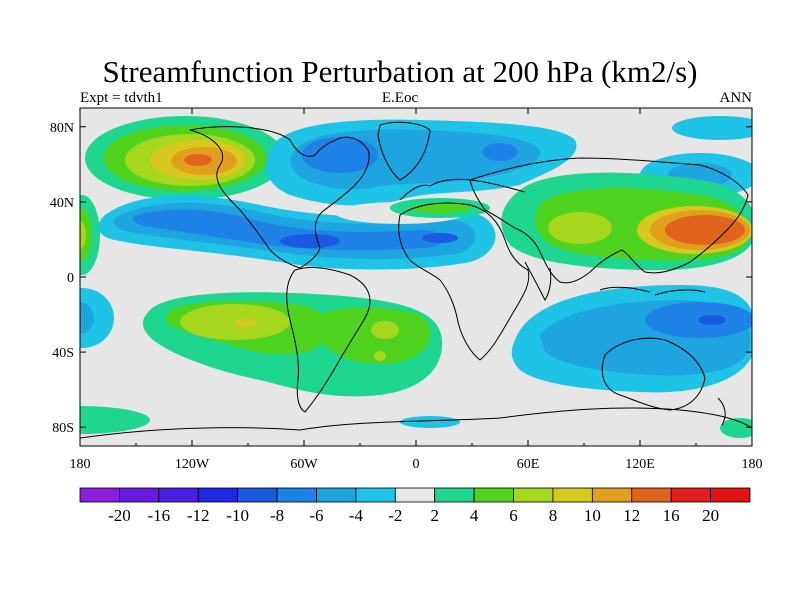  What do you see at coordinates (328, 340) in the screenshot?
I see `coast-south-america` at bounding box center [328, 340].